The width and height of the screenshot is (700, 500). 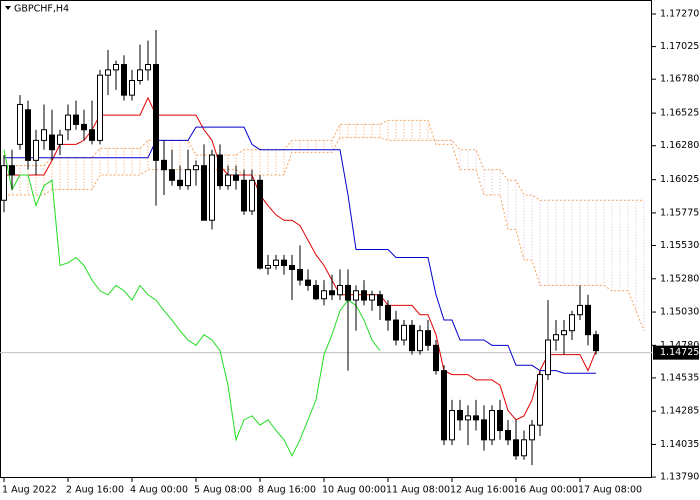 I want to click on x-tick-label: 4 Aug 00:00, so click(x=159, y=490).